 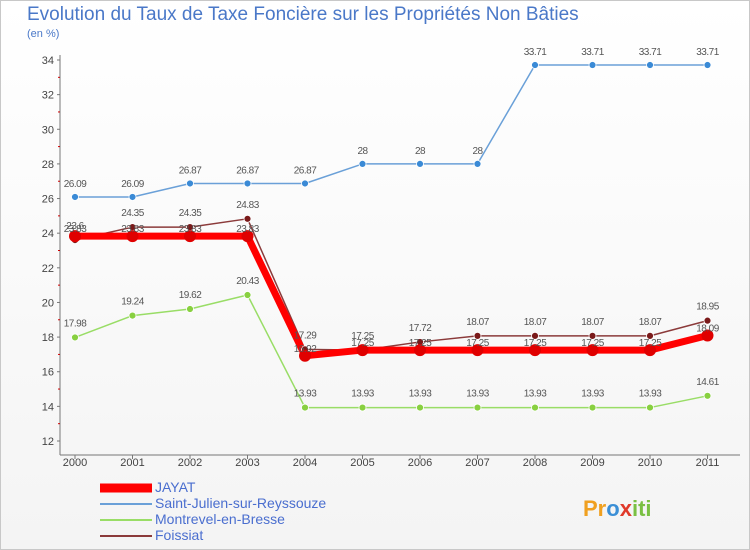 I want to click on y-tick-label: 16, so click(x=48, y=373).